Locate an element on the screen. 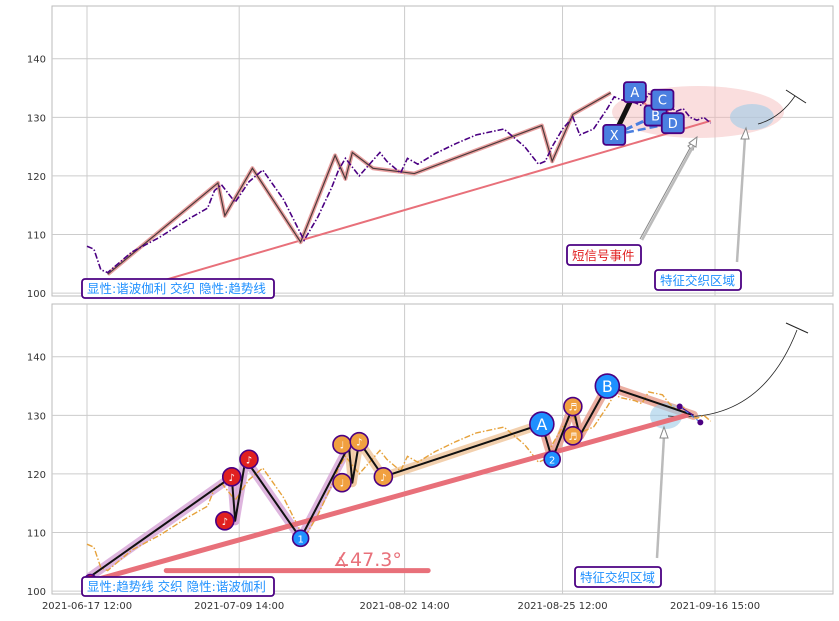 The height and width of the screenshot is (621, 839). top-legend-text: 显性:谐波伽利 交织 隐性:趋势线 is located at coordinates (176, 288).